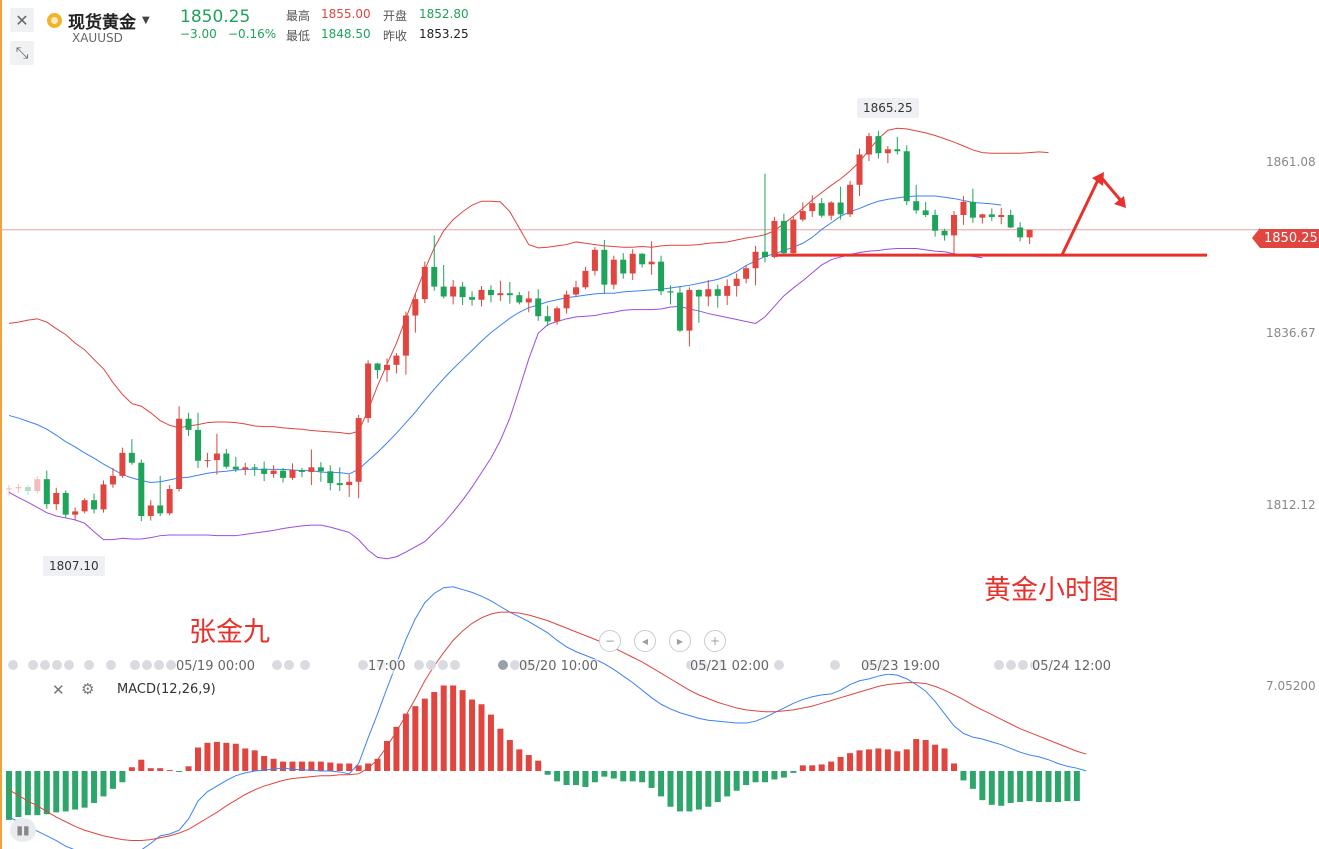  Describe the element at coordinates (88, 689) in the screenshot. I see `settings-icon: ⚙` at that location.